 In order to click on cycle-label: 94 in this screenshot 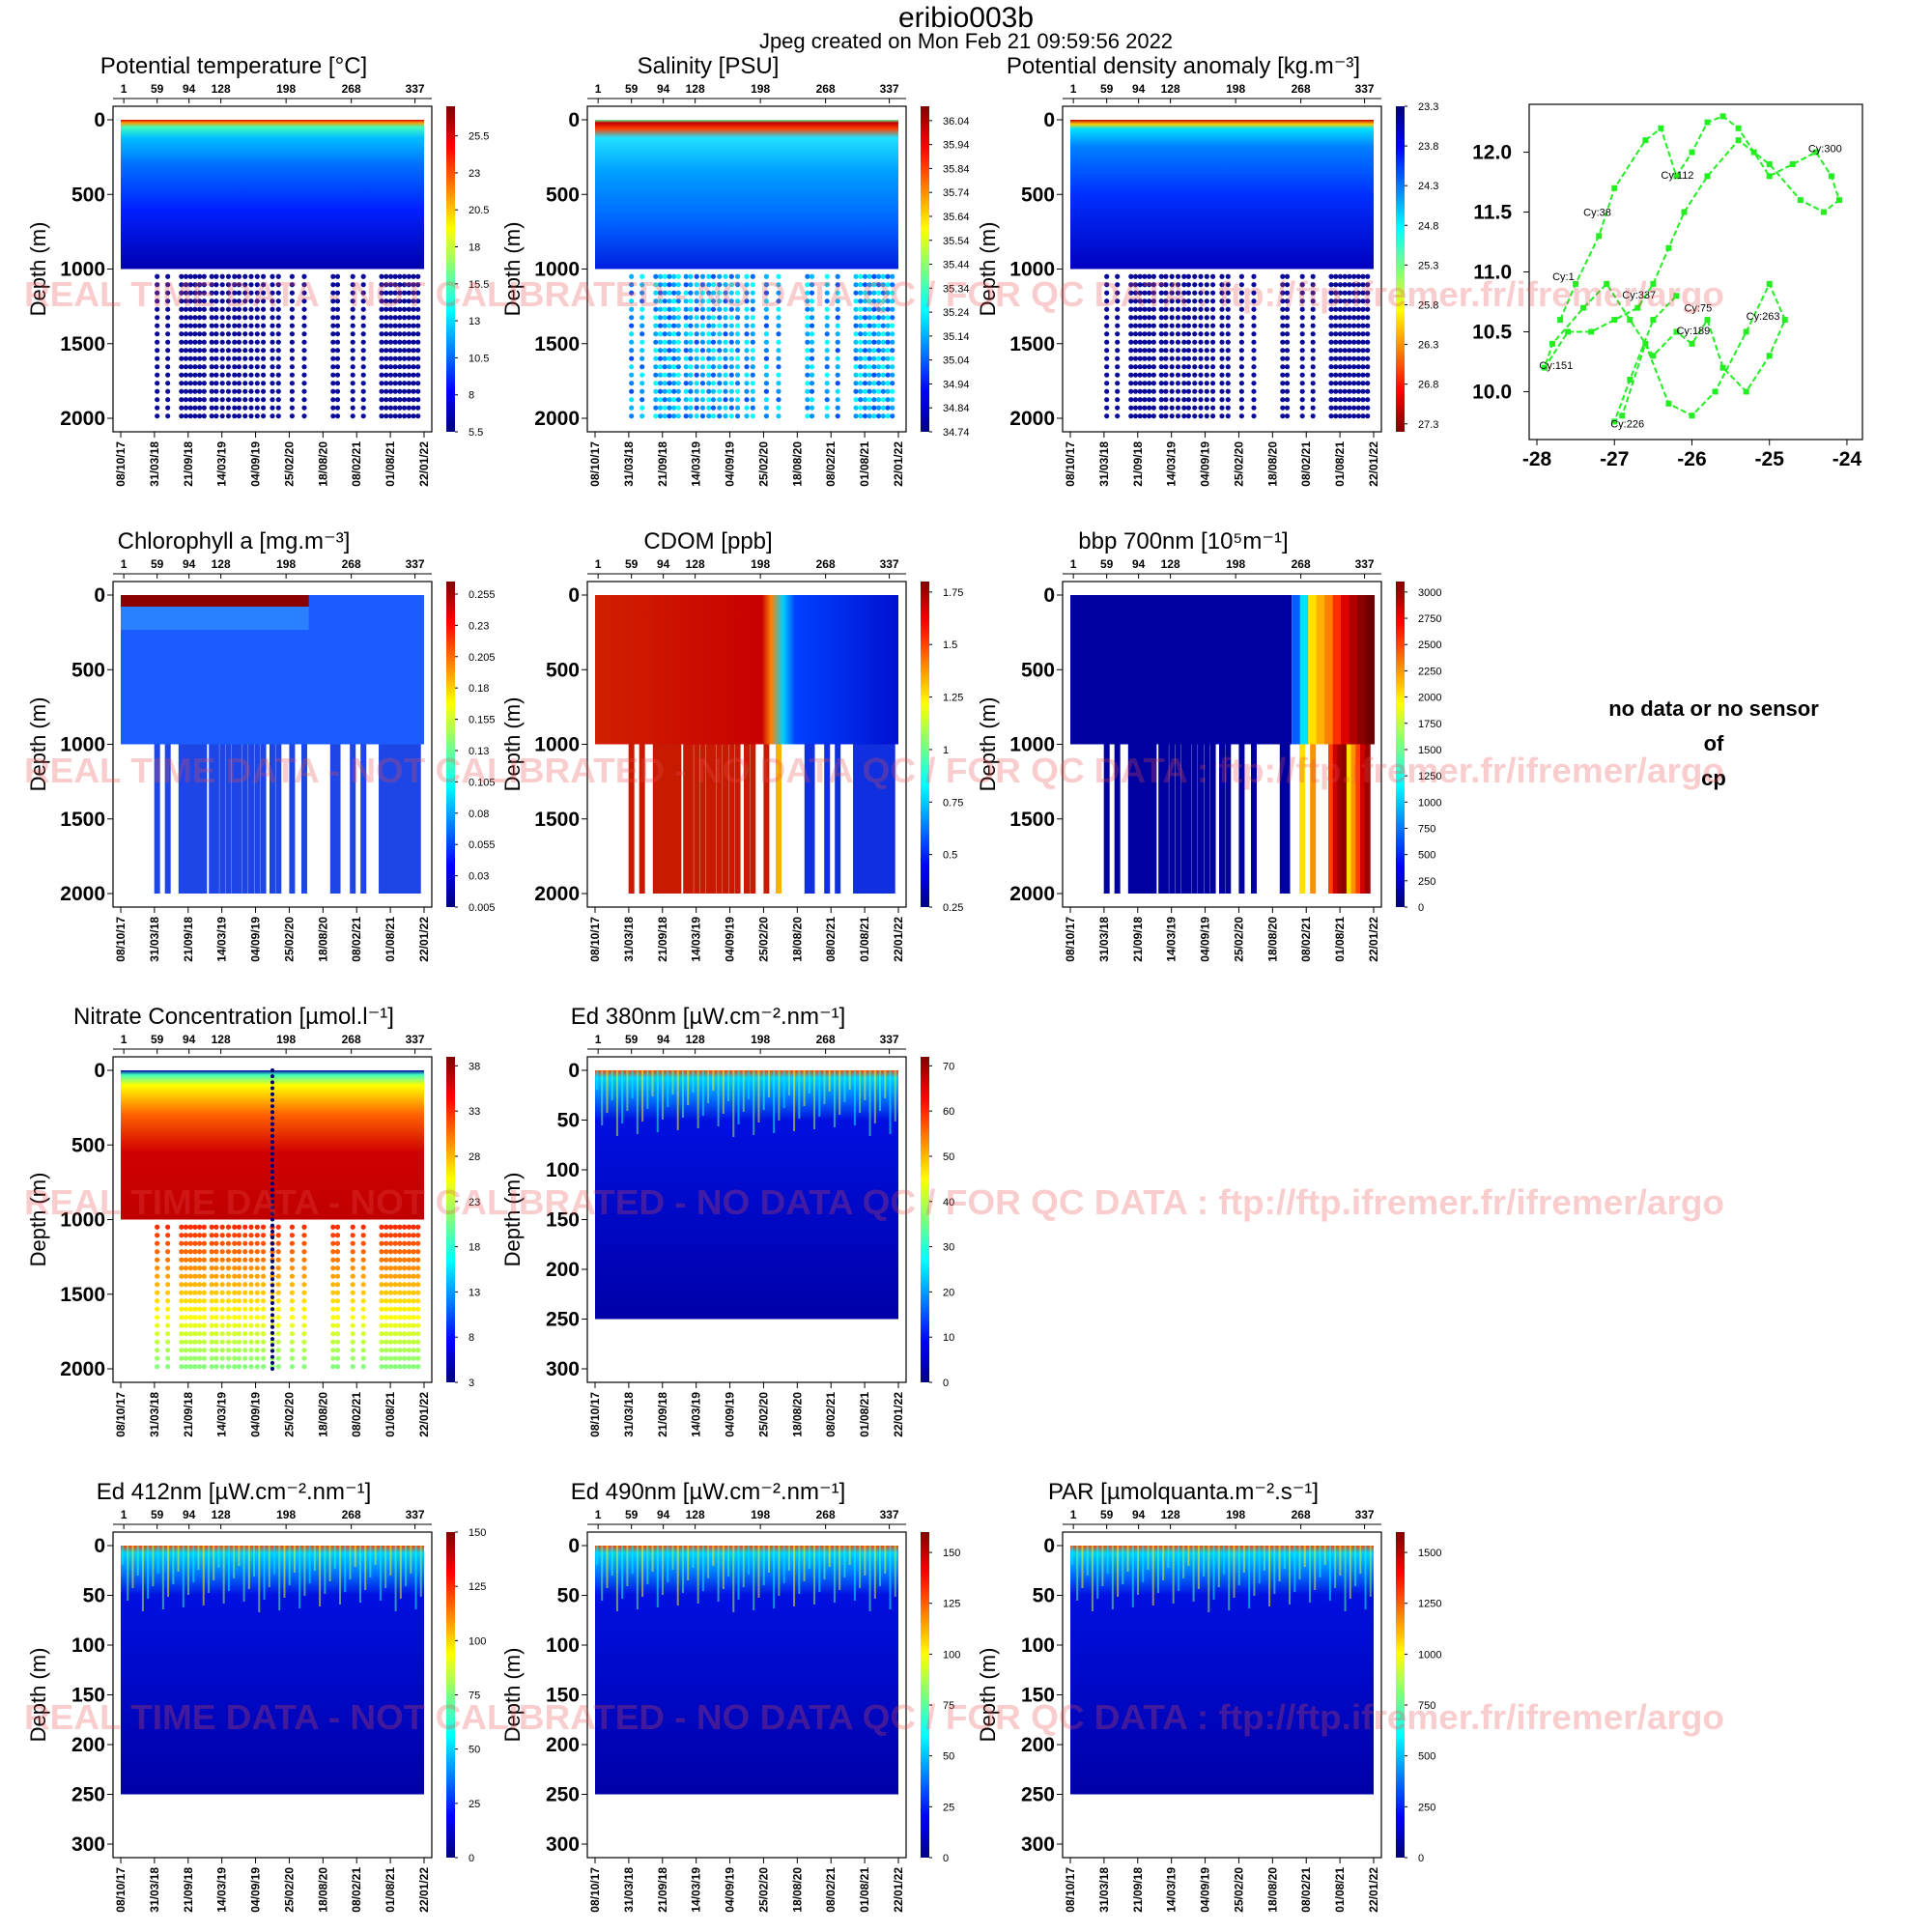, I will do `click(1139, 1514)`.